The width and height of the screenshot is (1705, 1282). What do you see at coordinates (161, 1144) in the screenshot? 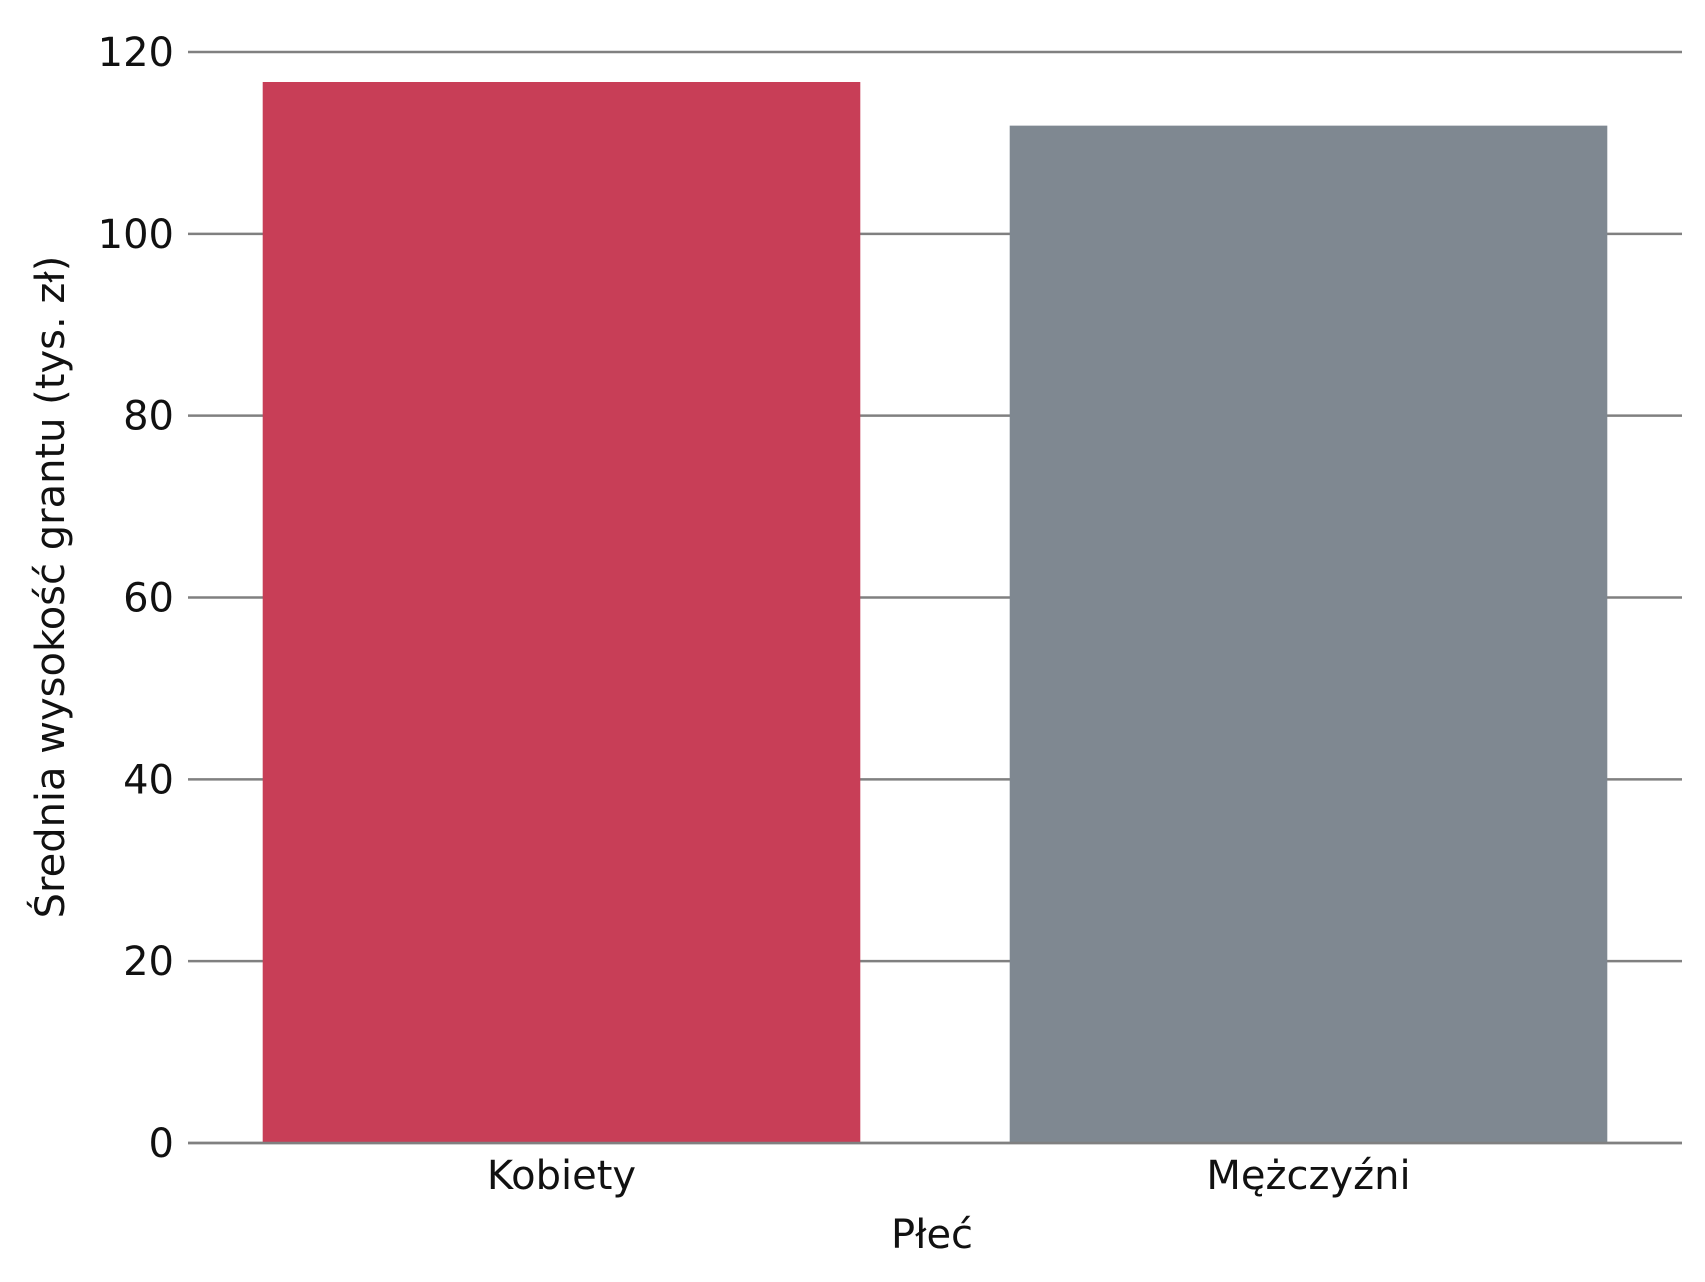
I see `y-tick-label-0: 0` at bounding box center [161, 1144].